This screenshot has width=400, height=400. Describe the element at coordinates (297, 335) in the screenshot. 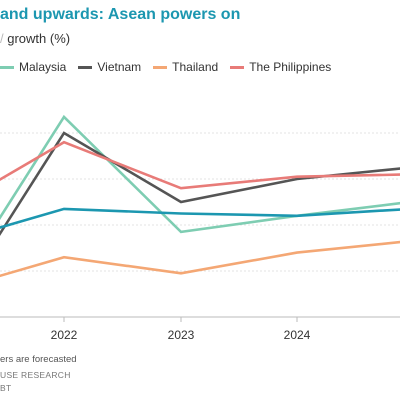

I see `x-tick-label-2: 2024` at that location.